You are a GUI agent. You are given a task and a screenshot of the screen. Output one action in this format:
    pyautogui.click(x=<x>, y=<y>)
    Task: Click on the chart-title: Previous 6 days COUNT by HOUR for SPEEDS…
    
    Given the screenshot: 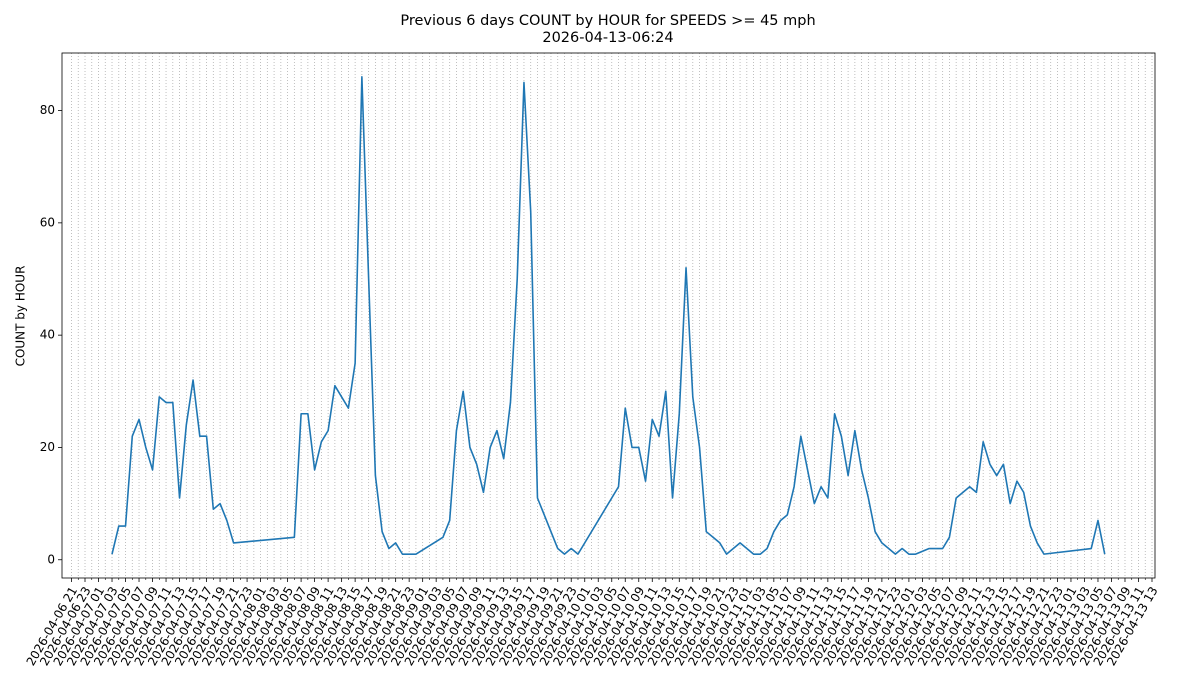 What is the action you would take?
    pyautogui.click(x=607, y=21)
    